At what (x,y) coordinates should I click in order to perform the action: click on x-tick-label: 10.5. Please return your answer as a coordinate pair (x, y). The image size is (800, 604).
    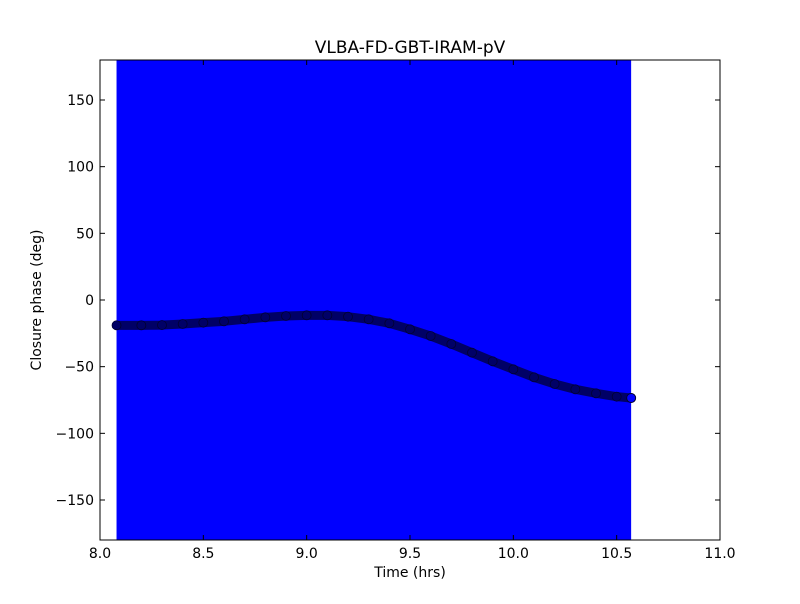
    Looking at the image, I should click on (616, 554).